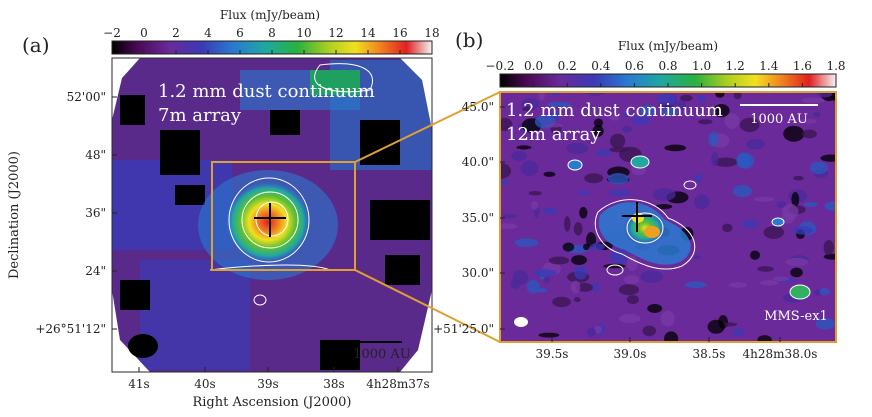 This screenshot has width=872, height=417. I want to click on panel-a-y-tick-3: 24", so click(95, 271).